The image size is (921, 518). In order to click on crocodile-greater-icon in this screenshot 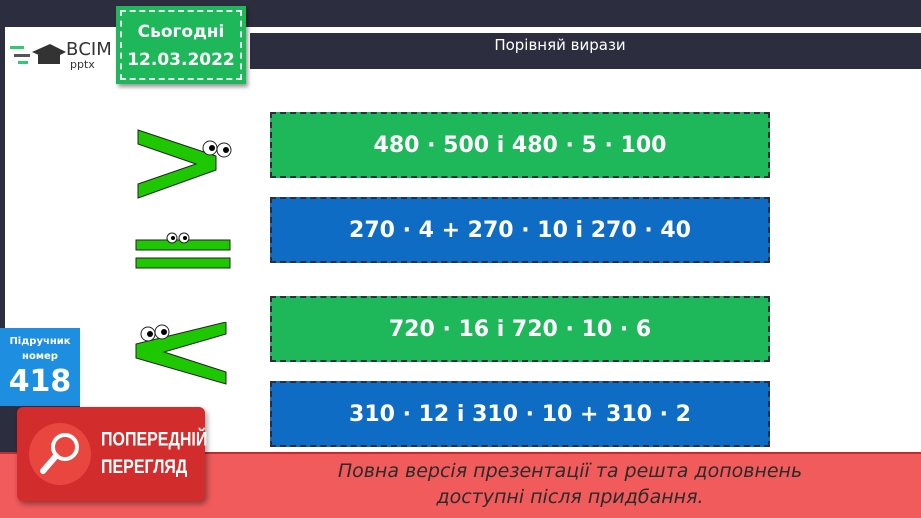, I will do `click(184, 164)`.